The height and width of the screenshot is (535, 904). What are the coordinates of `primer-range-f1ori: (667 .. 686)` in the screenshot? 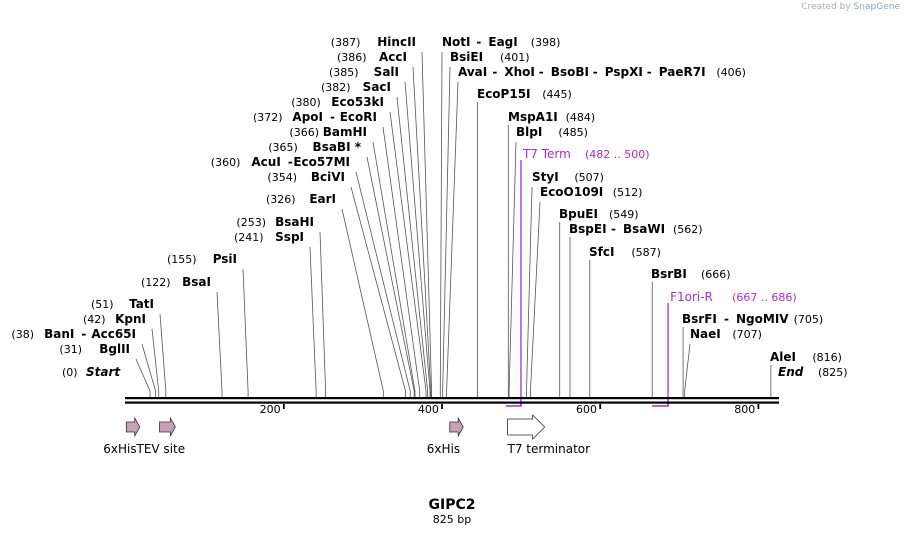 It's located at (764, 297).